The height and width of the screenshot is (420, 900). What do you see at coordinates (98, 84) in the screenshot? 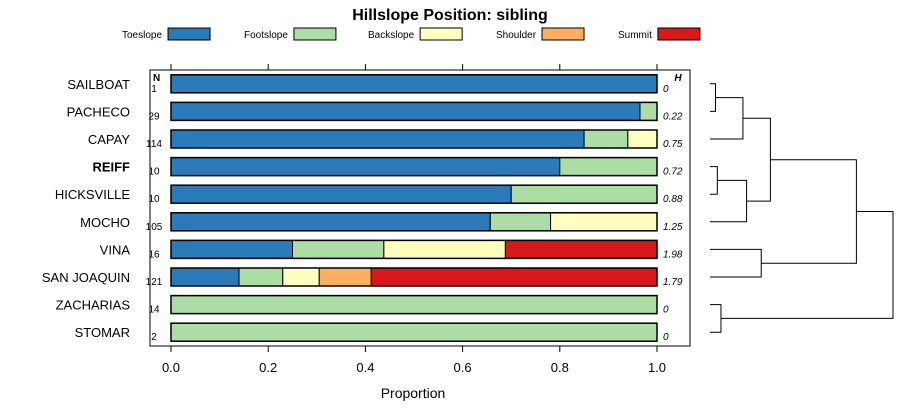
I see `category-label: SAILBOAT` at bounding box center [98, 84].